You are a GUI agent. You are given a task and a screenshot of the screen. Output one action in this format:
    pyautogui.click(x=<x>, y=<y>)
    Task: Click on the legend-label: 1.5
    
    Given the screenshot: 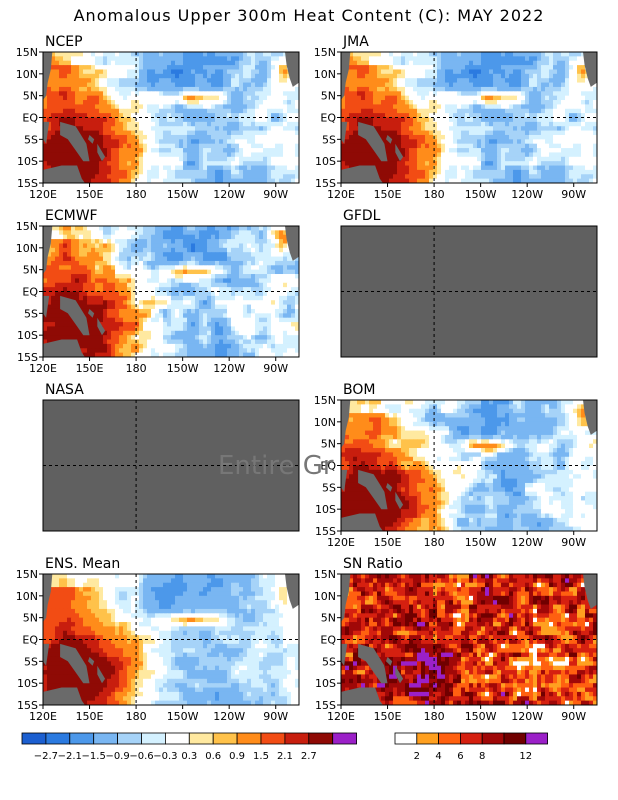 What is the action you would take?
    pyautogui.click(x=261, y=756)
    